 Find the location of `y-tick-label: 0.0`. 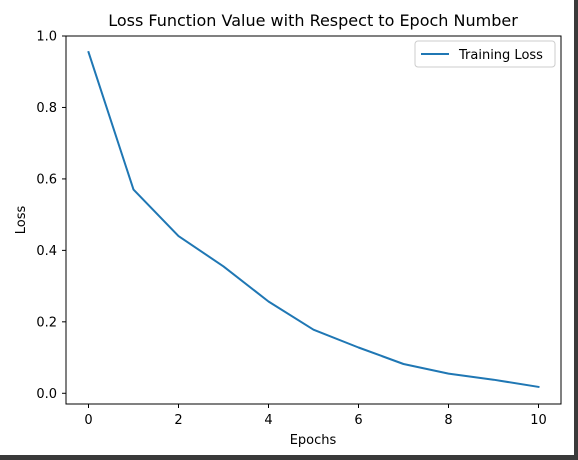

y-tick-label: 0.0 is located at coordinates (46, 394).